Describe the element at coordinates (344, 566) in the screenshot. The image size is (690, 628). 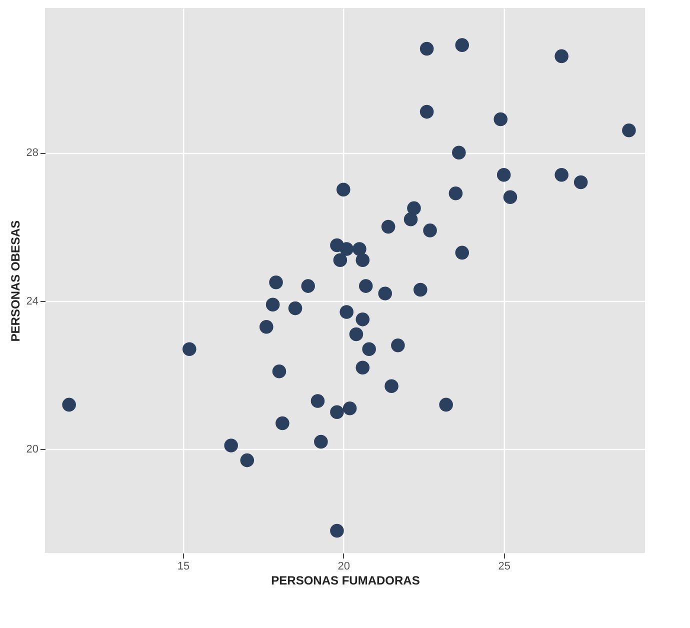
I see `x-tick-label: 20` at that location.